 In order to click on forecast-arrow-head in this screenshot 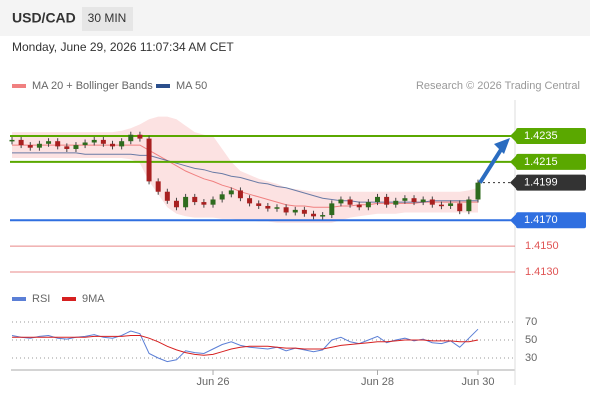, I will do `click(502, 146)`.